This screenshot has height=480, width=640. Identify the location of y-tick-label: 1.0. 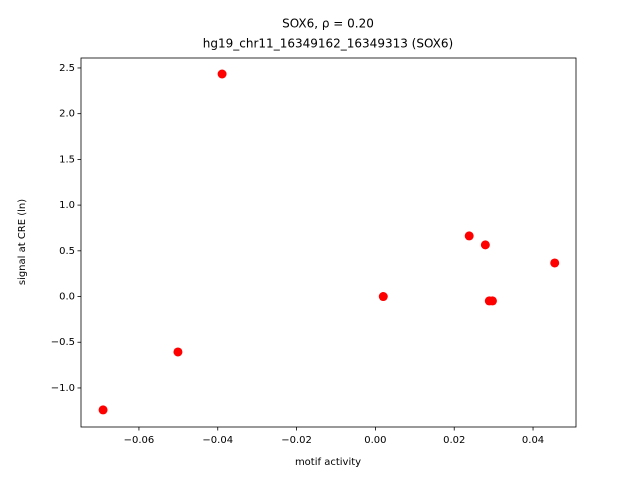
(67, 205).